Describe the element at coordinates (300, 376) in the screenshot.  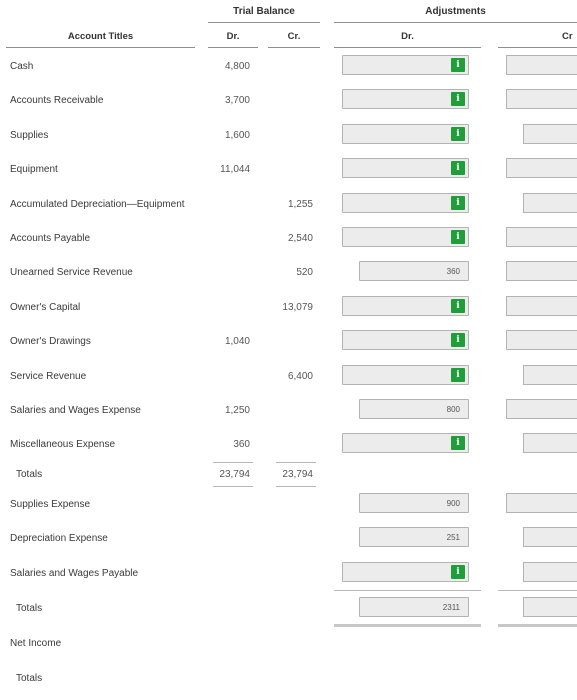
I see `tb-cr-value: 6,400` at that location.